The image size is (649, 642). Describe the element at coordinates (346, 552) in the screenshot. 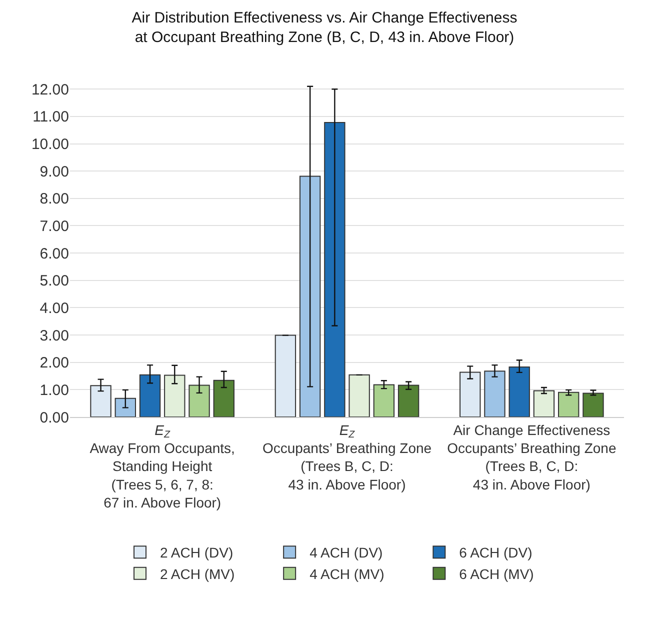

I see `legend-label: 4 ACH (DV)` at that location.